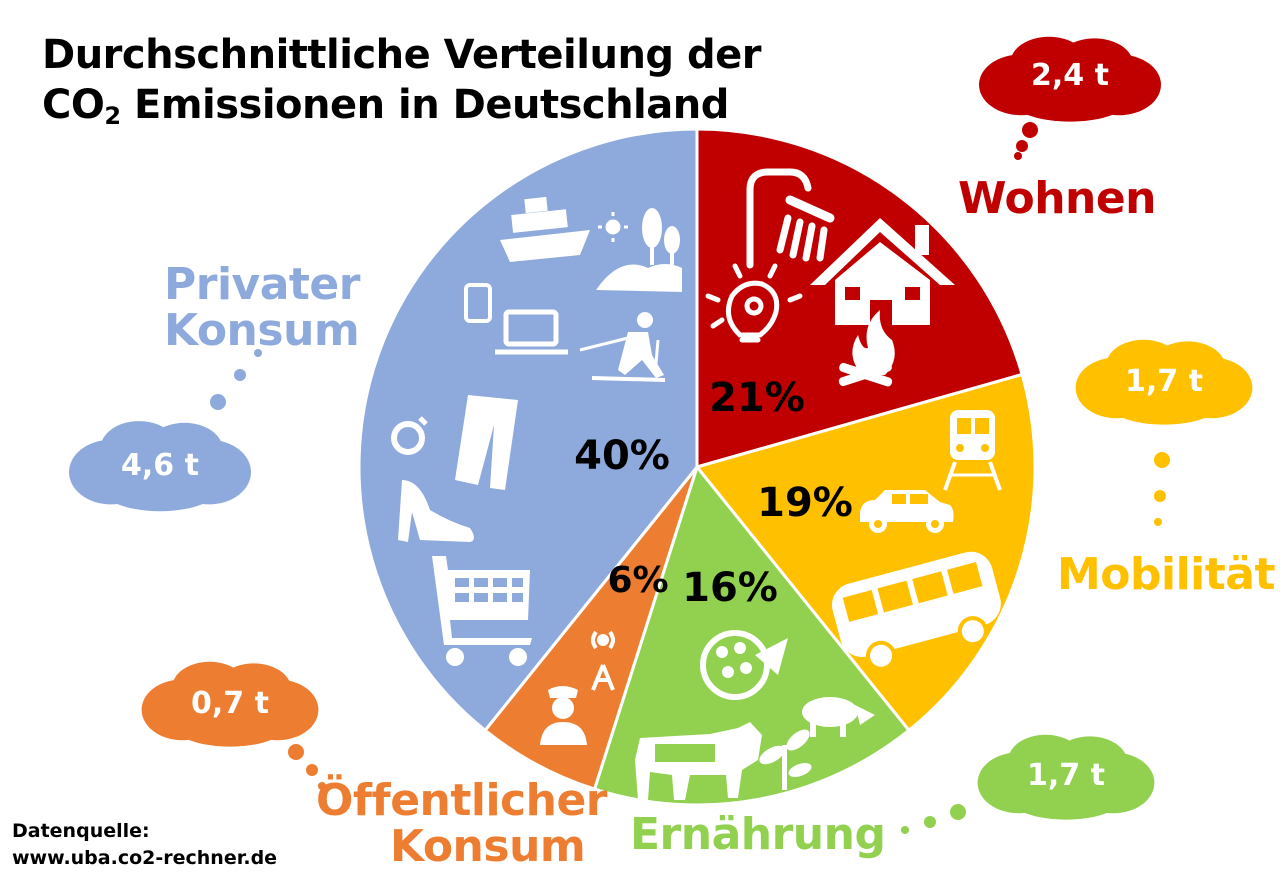 The height and width of the screenshot is (873, 1280). What do you see at coordinates (907, 511) in the screenshot?
I see `car-icon` at bounding box center [907, 511].